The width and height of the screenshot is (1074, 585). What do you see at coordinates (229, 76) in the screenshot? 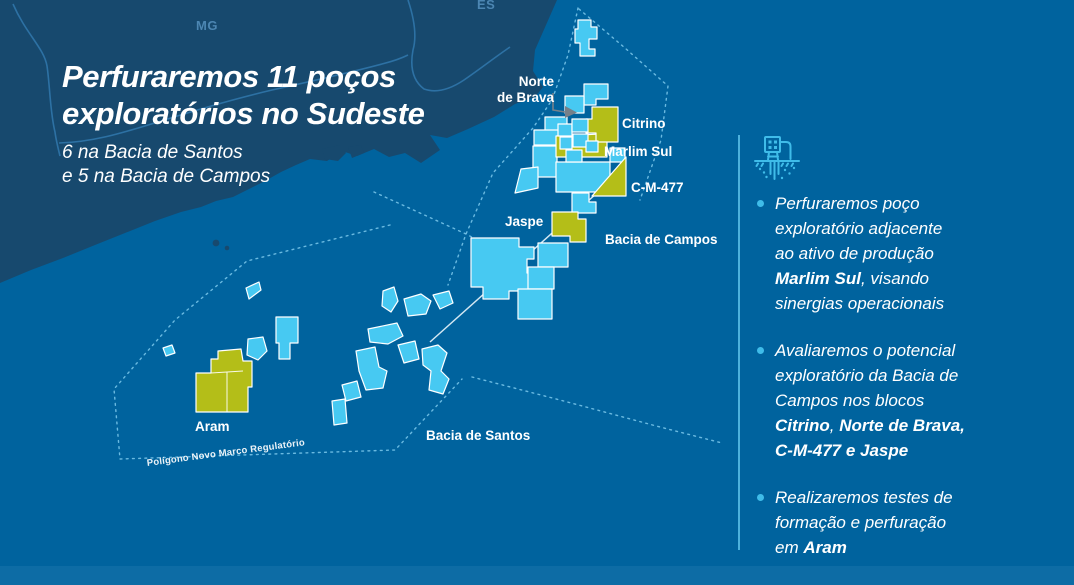
I see `title-line-1: Perfuraremos 11 poços` at bounding box center [229, 76].